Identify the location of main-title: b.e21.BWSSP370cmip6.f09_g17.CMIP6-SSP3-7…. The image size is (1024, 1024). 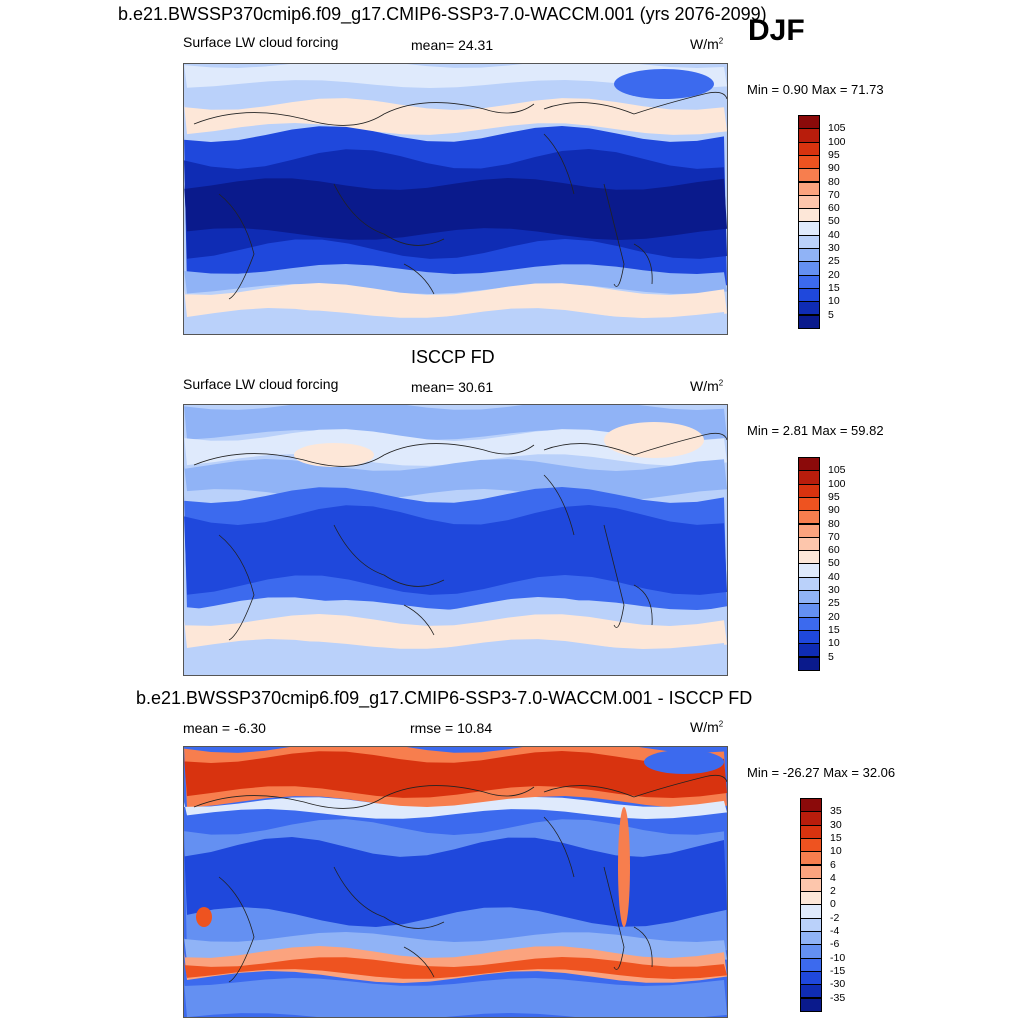
(442, 14).